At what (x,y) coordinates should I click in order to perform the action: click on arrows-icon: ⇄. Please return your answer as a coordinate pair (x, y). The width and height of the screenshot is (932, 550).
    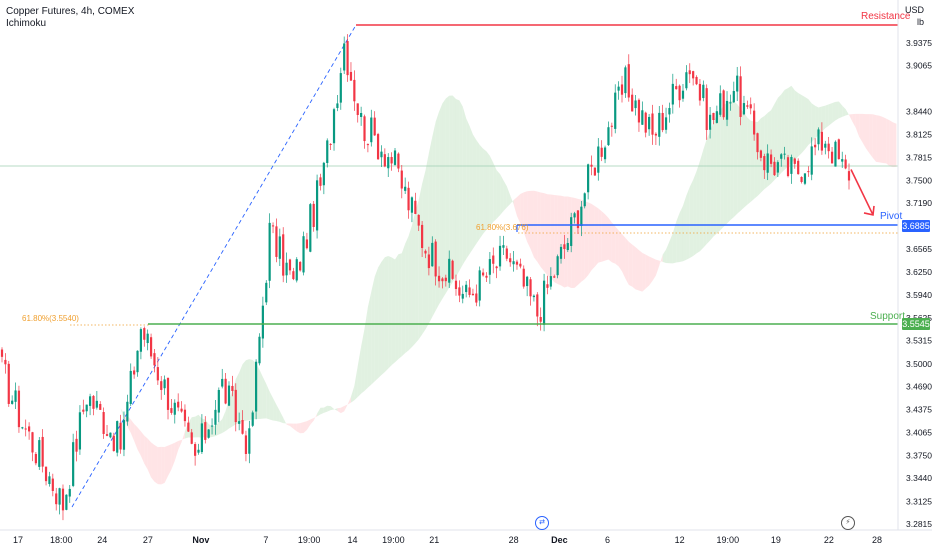
    Looking at the image, I should click on (542, 523).